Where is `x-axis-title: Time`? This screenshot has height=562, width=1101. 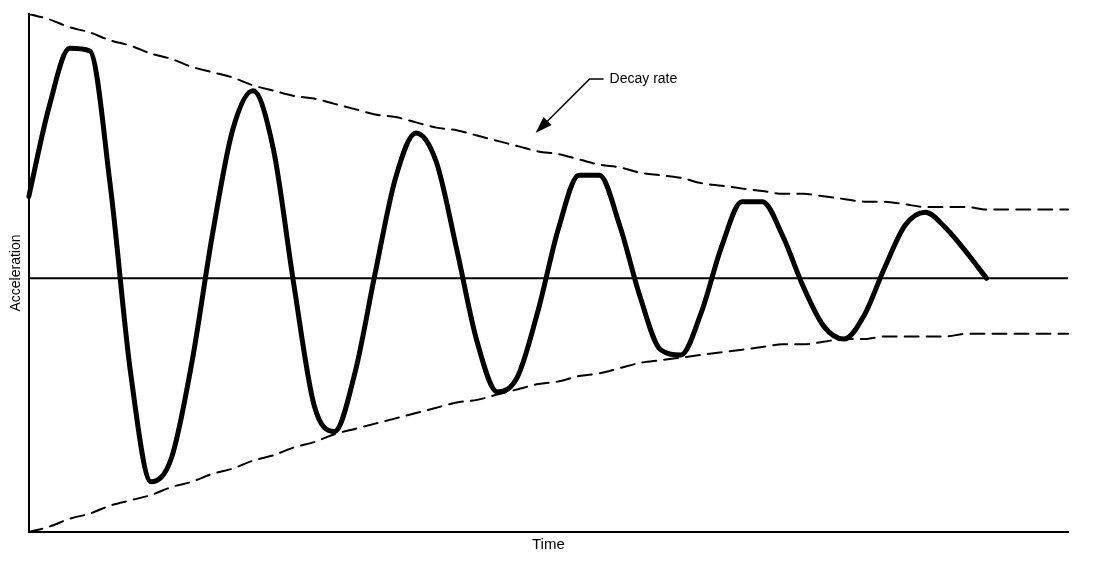 x-axis-title: Time is located at coordinates (548, 544).